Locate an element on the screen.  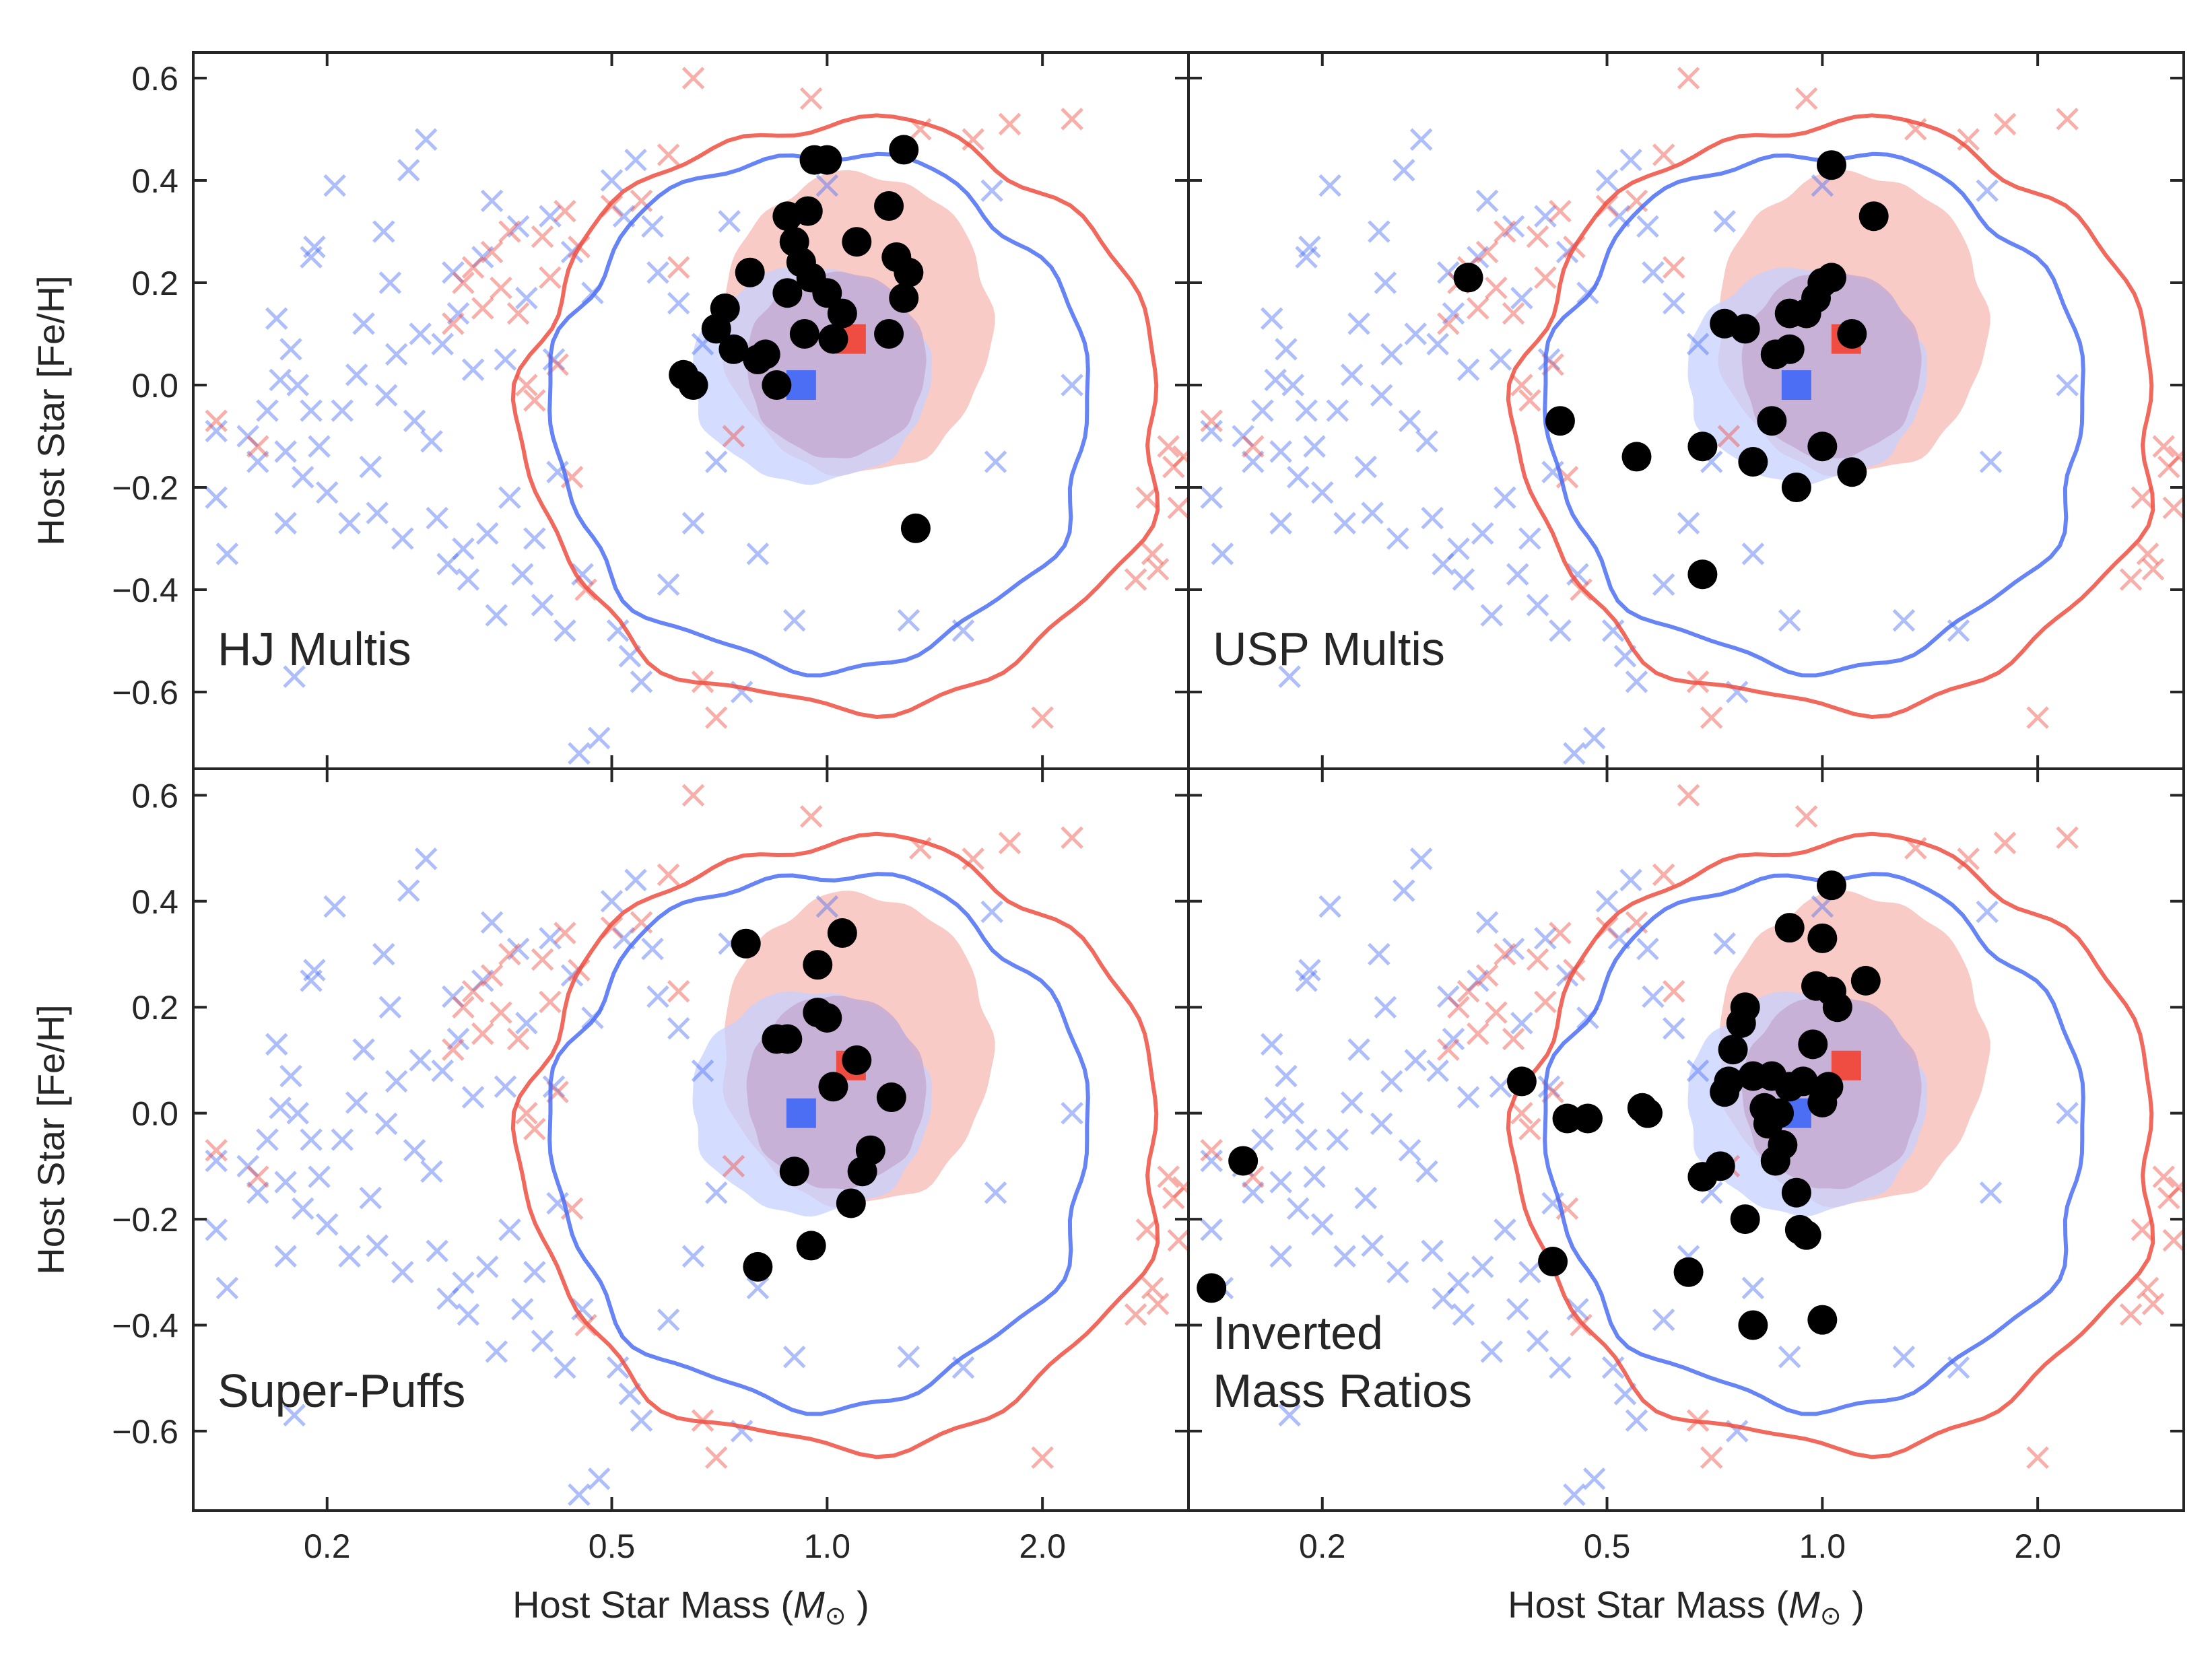
x-tick-label: 1.0 is located at coordinates (1822, 1546).